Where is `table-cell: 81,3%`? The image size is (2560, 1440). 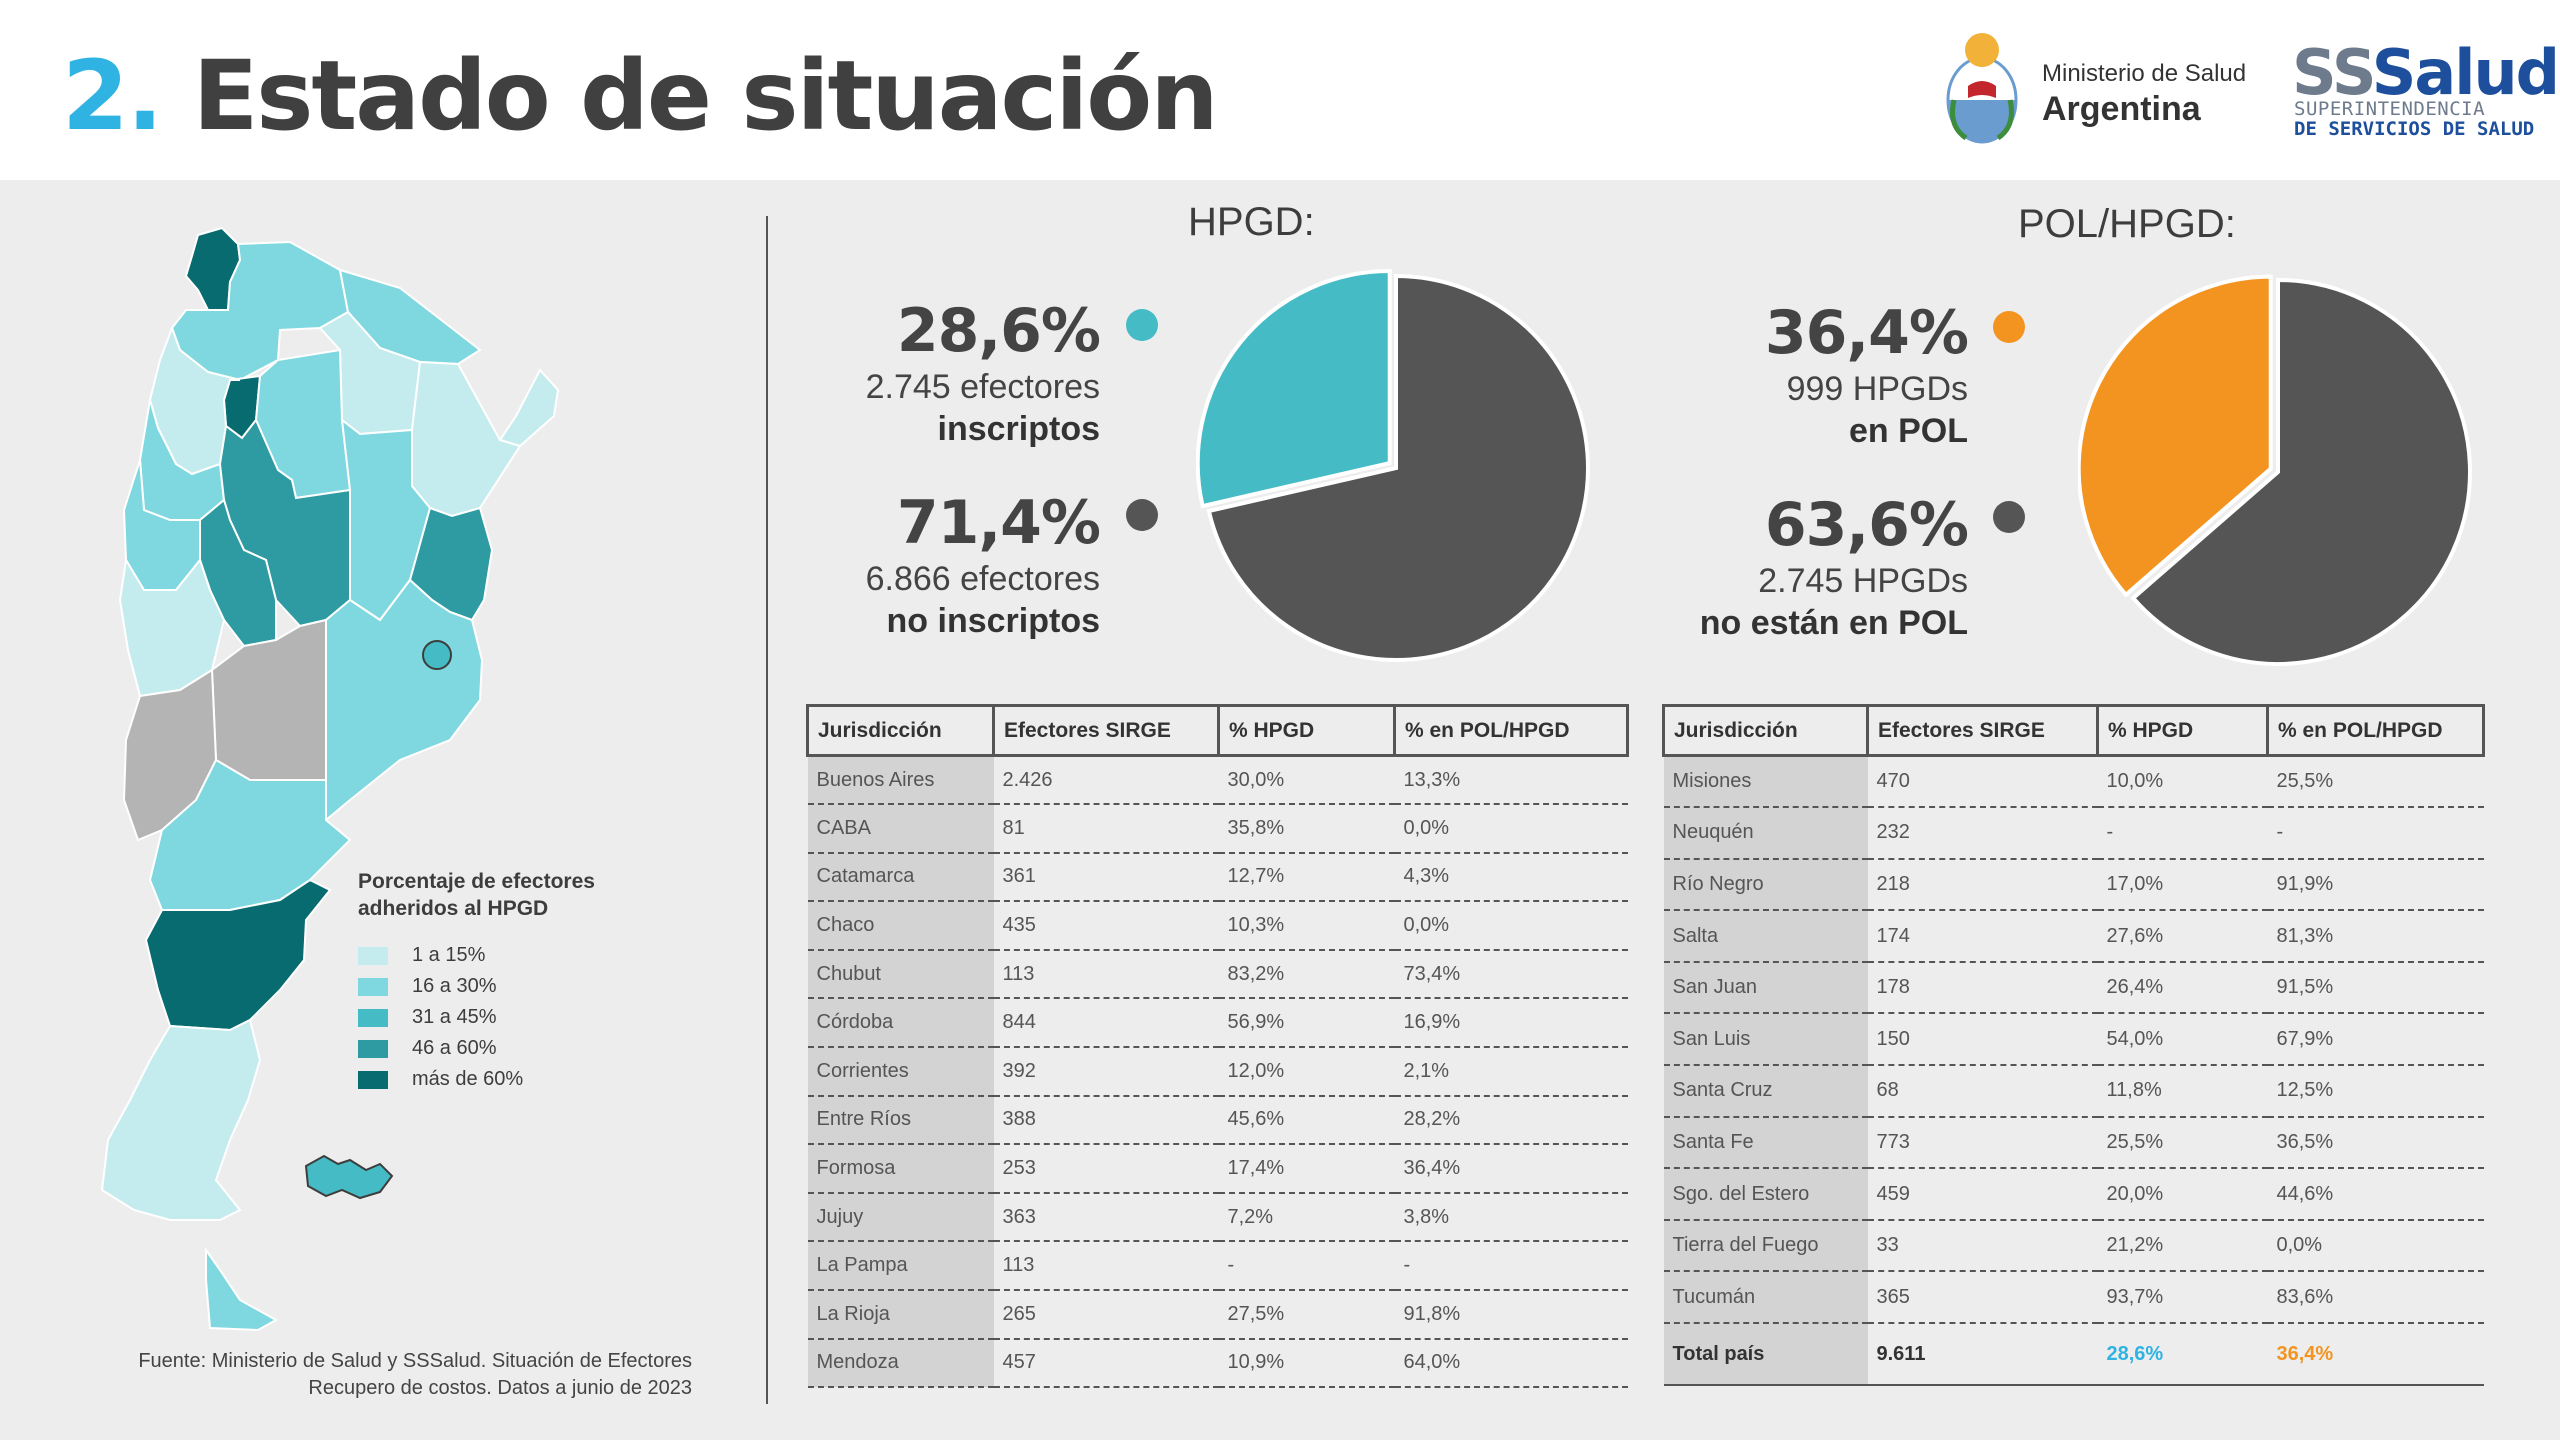
table-cell: 81,3% is located at coordinates (2375, 936).